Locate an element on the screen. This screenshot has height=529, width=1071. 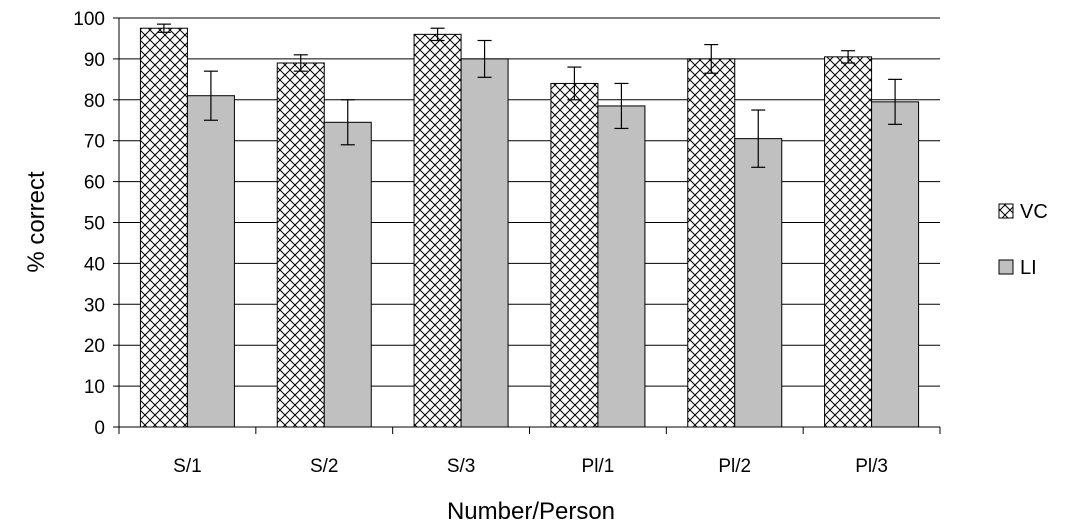
y-tick-label: 20 is located at coordinates (94, 346).